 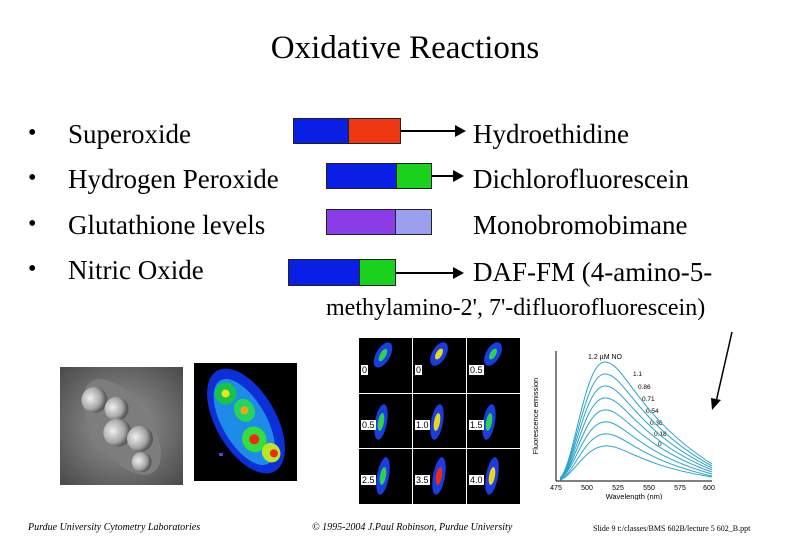 What do you see at coordinates (637, 374) in the screenshot?
I see `curve-label: 1.1` at bounding box center [637, 374].